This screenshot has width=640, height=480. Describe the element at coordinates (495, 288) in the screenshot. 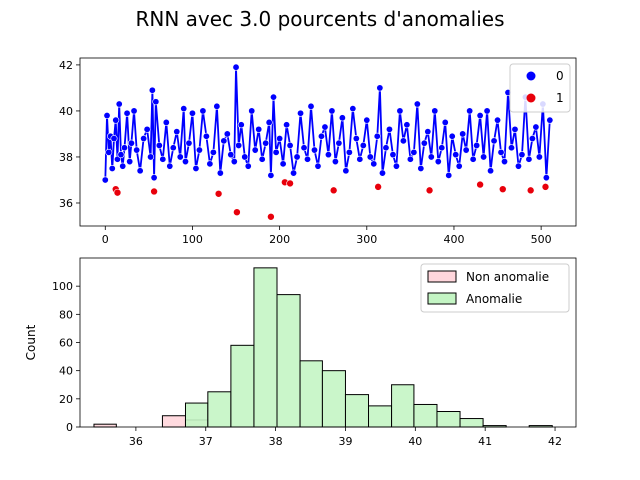

I see `histogram-legend: Non anomalie Anomalie` at that location.